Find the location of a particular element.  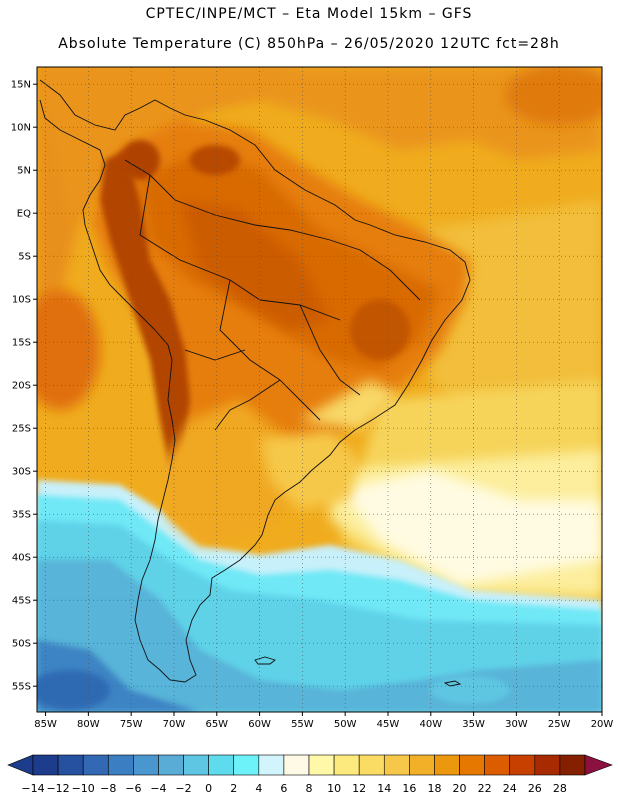

colorbar-label: −6 is located at coordinates (133, 788).